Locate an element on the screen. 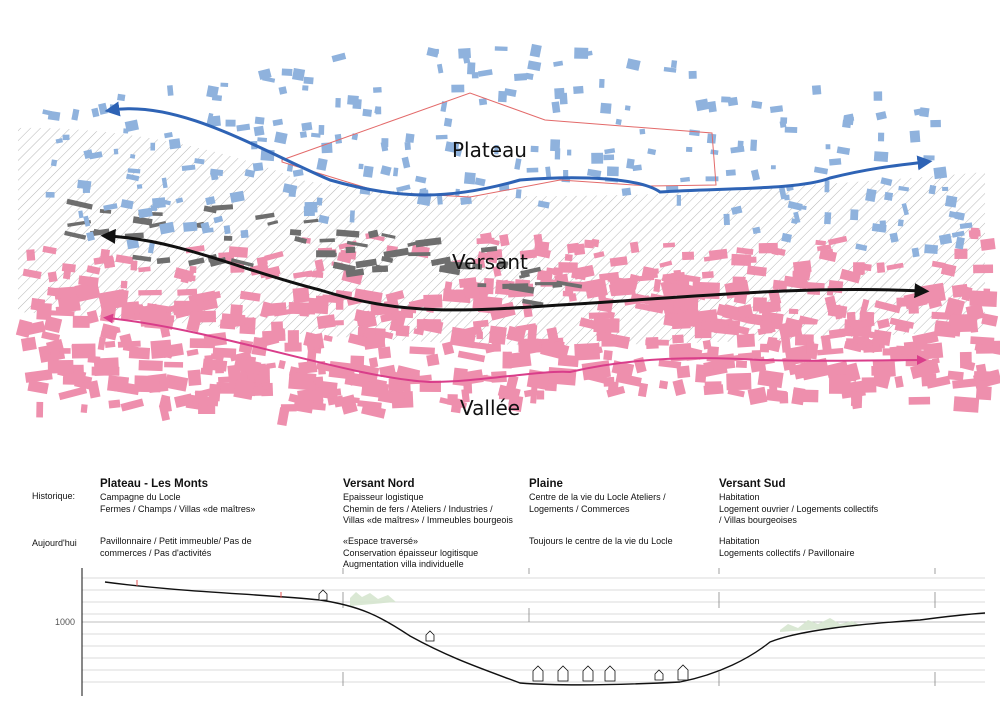  zone-label-vallee: Vallée is located at coordinates (490, 408).